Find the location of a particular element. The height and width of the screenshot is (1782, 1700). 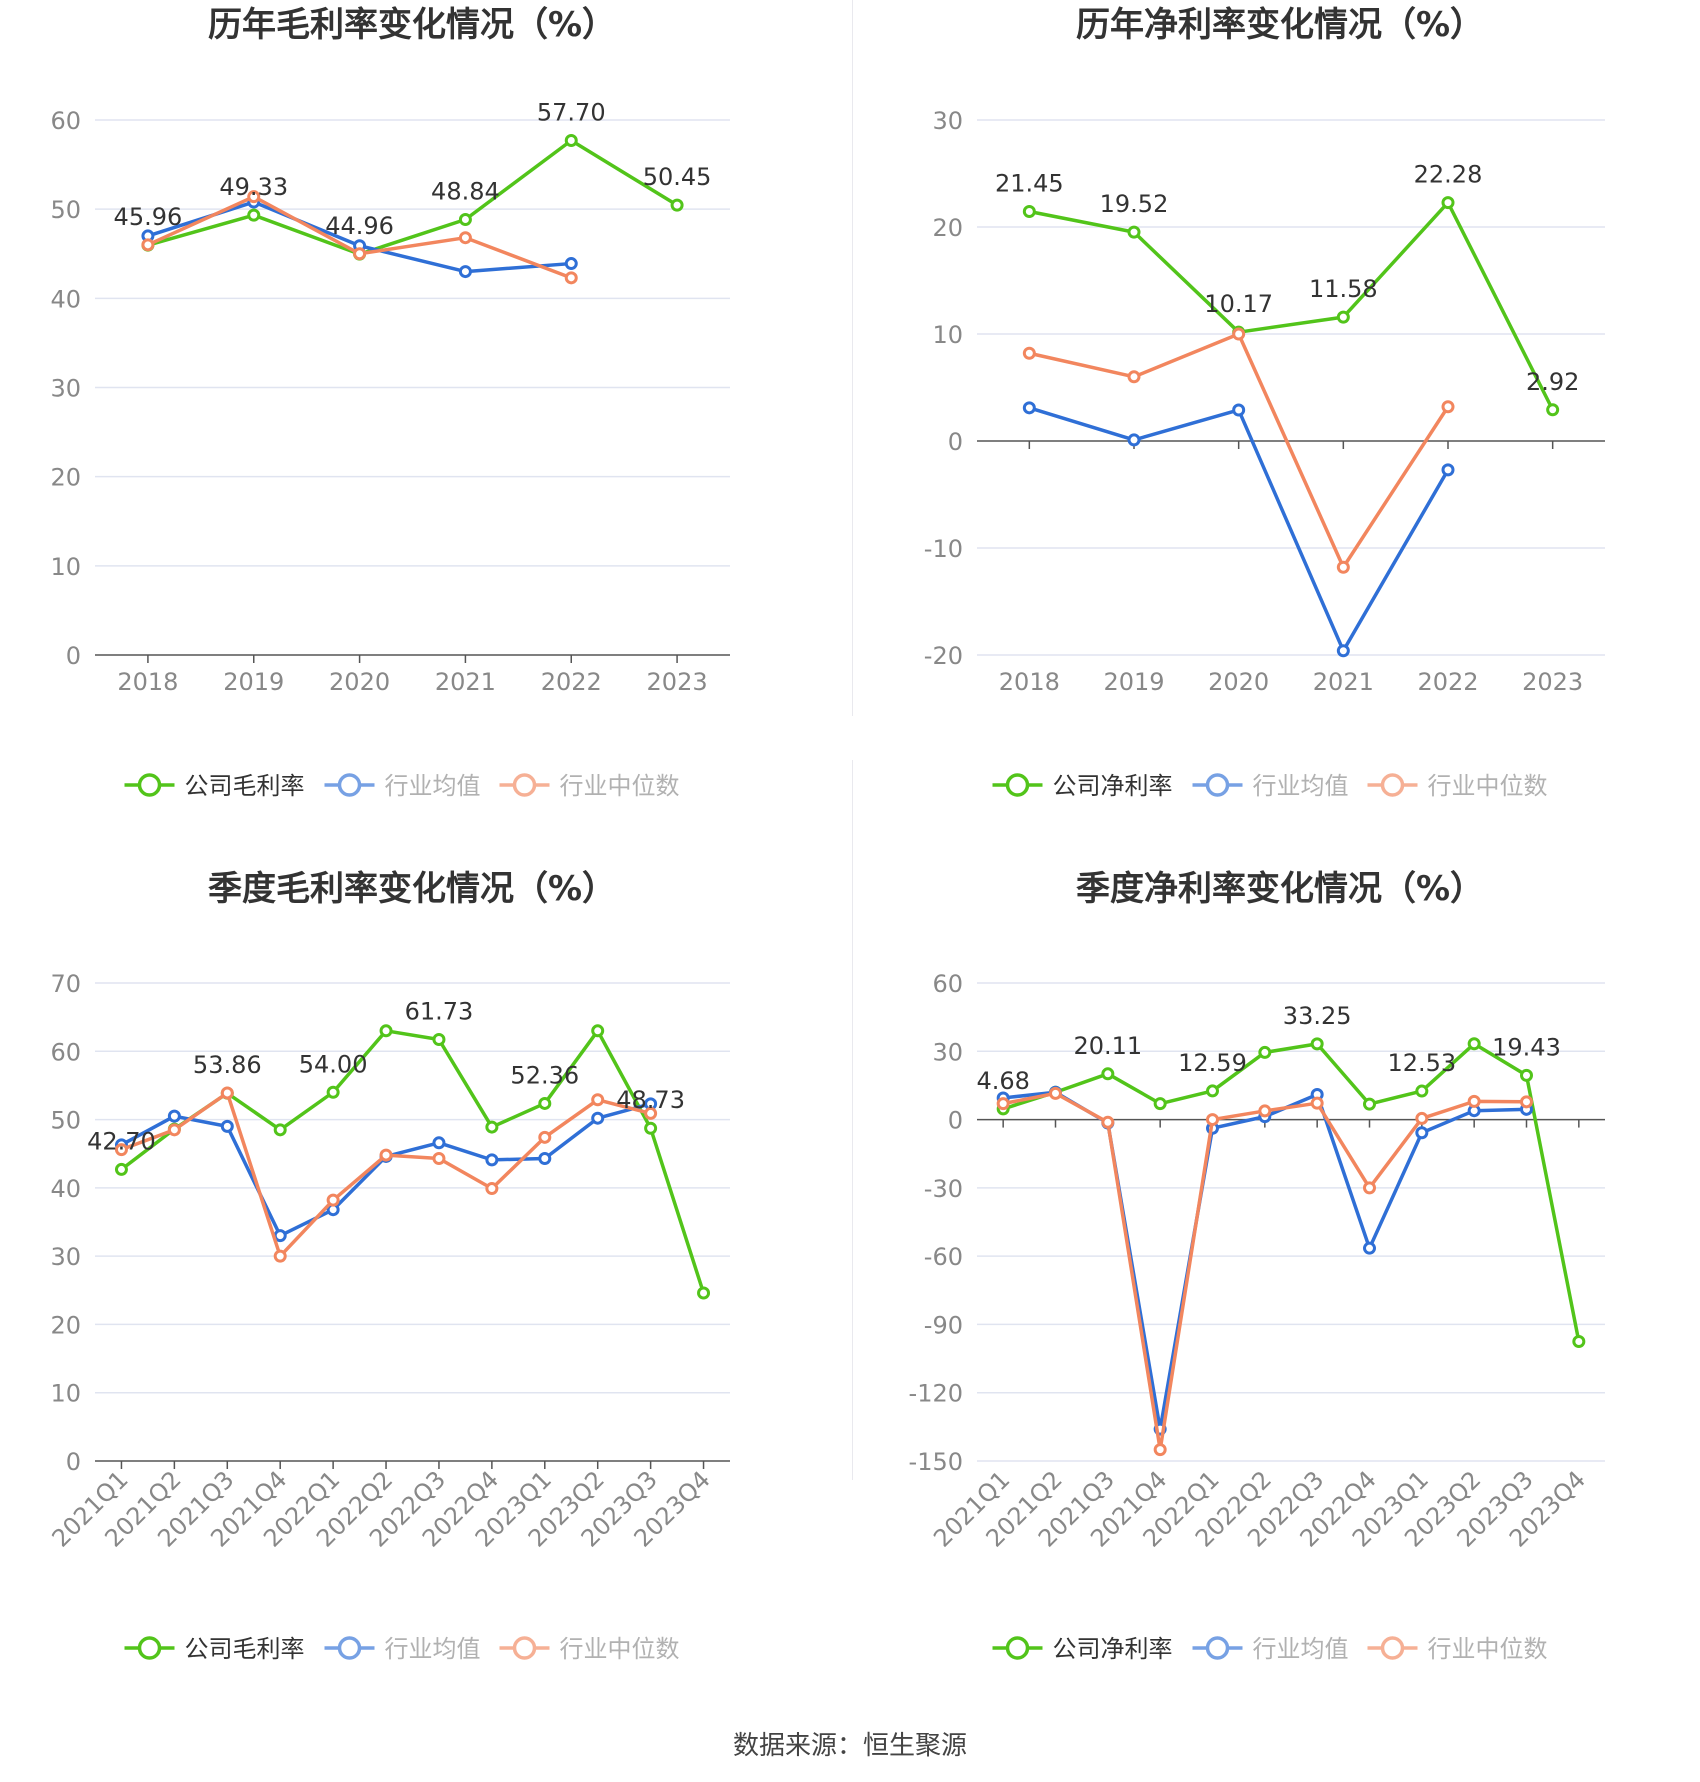

y-tick-label: -60 is located at coordinates (943, 1257).